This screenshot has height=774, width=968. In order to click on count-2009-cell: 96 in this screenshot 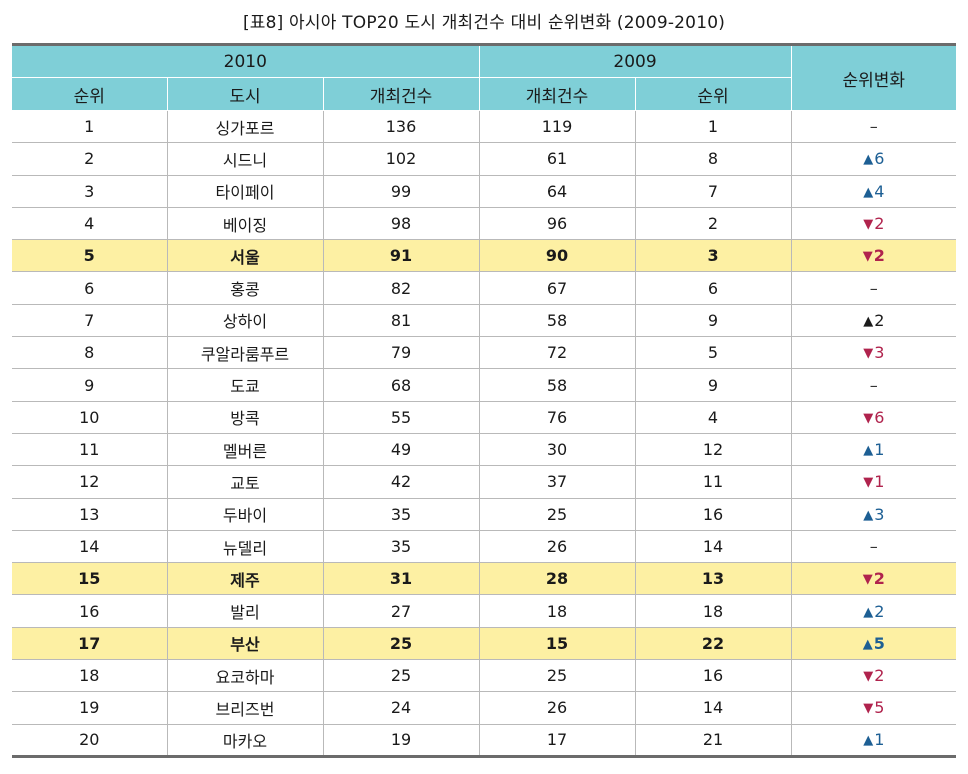, I will do `click(557, 224)`.